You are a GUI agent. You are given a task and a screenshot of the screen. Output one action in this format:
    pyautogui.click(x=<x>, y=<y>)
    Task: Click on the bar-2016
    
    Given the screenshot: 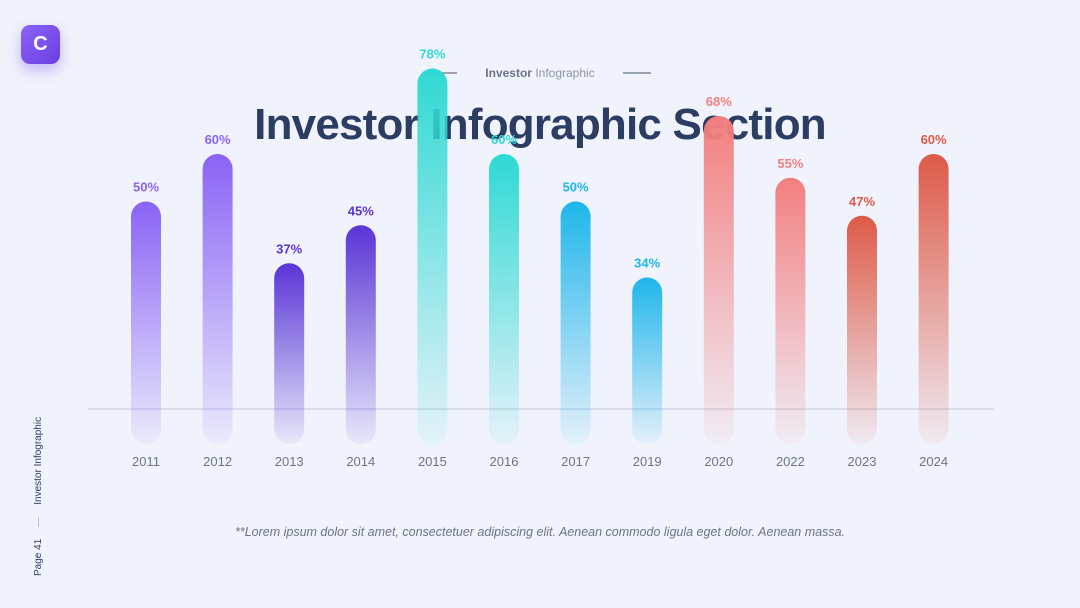 What is the action you would take?
    pyautogui.click(x=504, y=299)
    